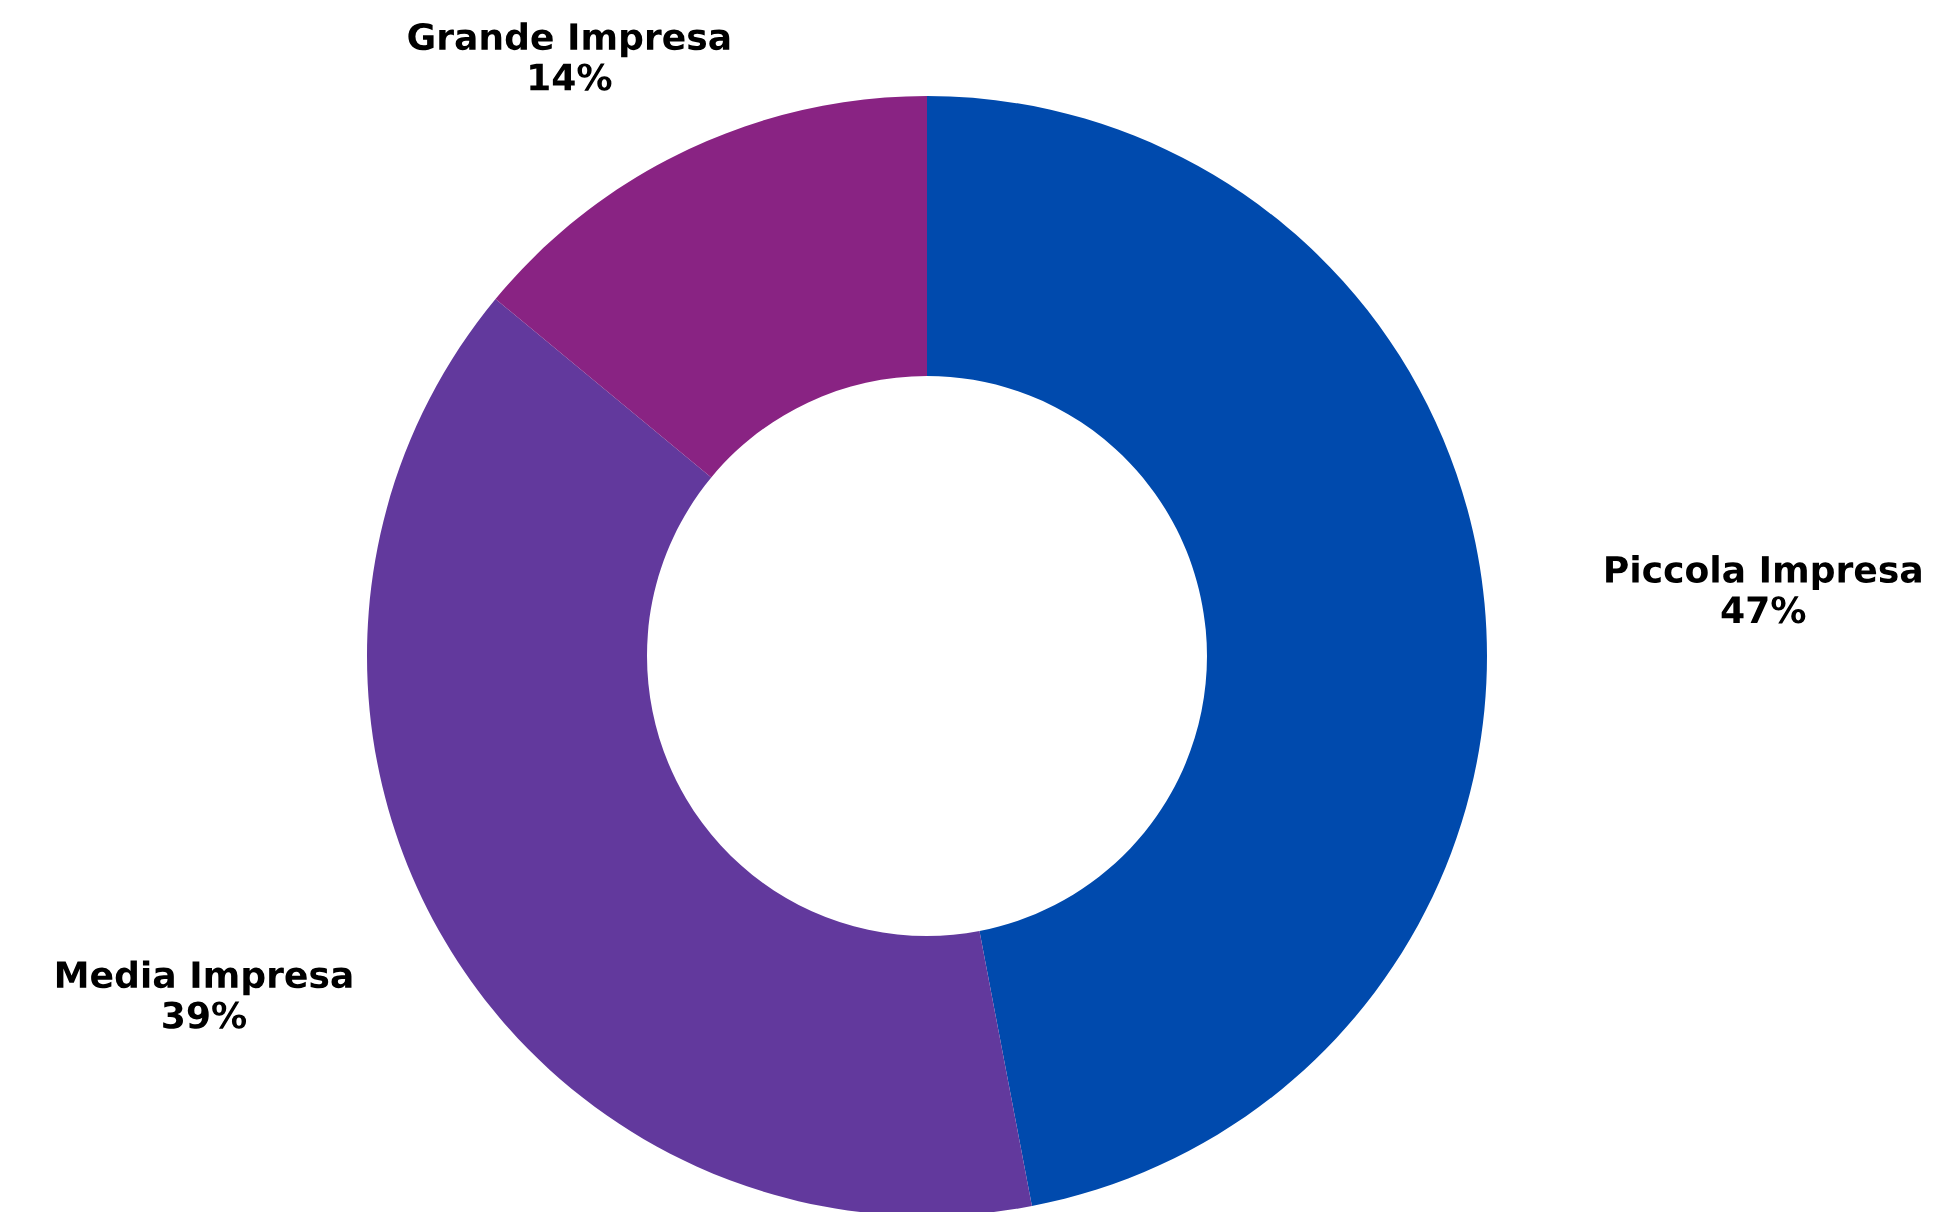  I want to click on data-label: 47%, so click(1763, 610).